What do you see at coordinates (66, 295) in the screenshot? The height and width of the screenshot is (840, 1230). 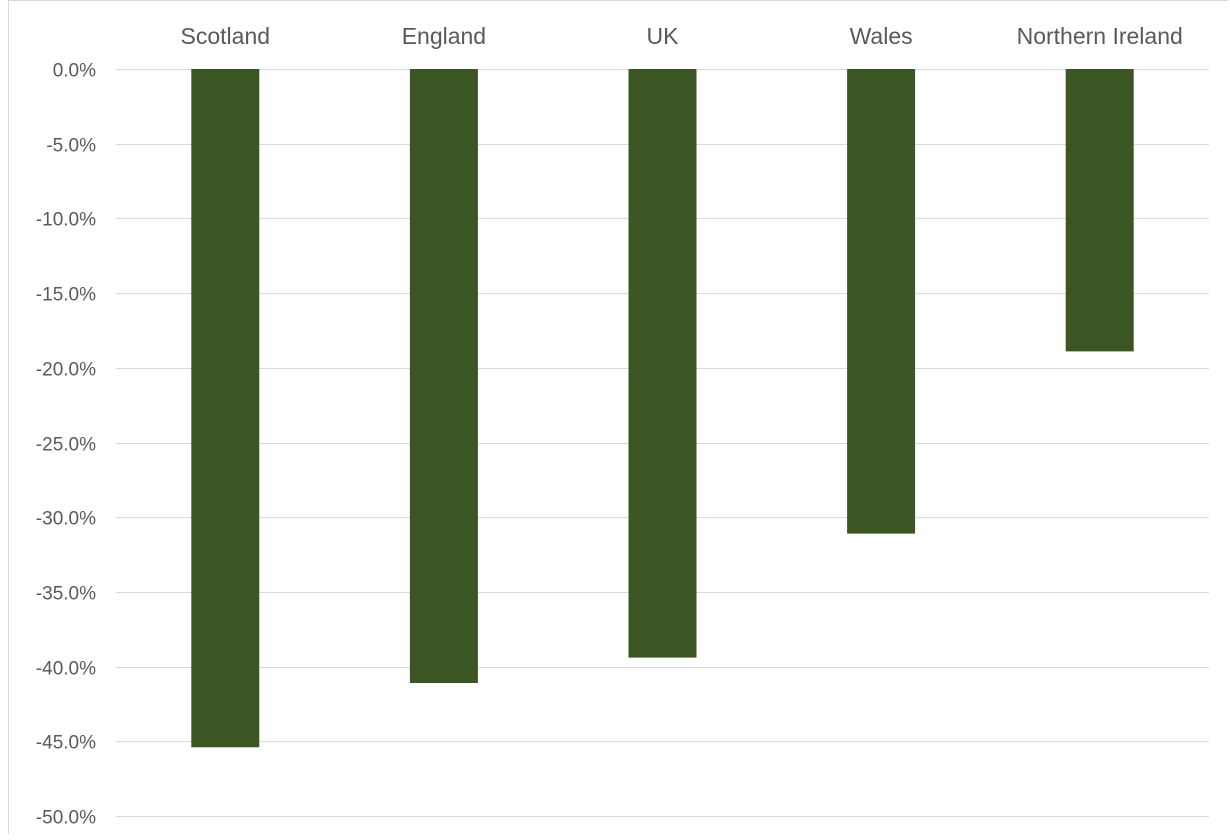 I see `y-tick-label: -15.0%` at bounding box center [66, 295].